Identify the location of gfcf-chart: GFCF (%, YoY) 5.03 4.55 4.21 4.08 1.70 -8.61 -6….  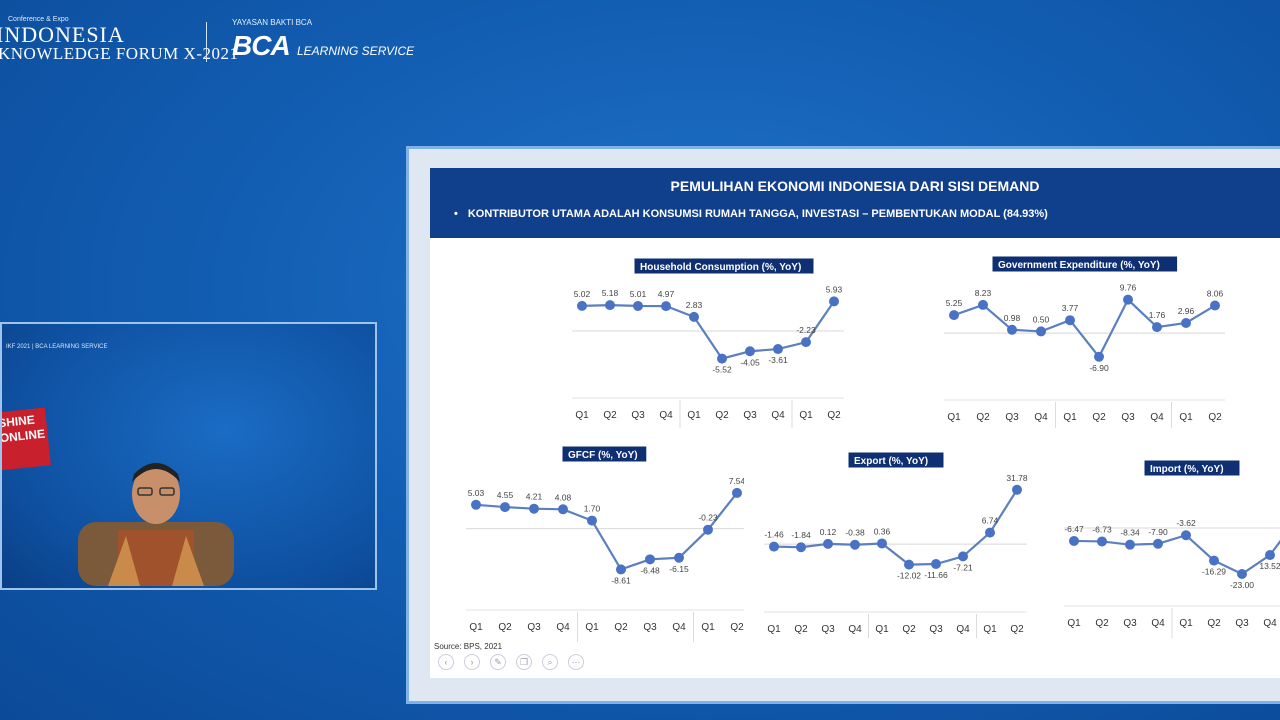
(605, 543).